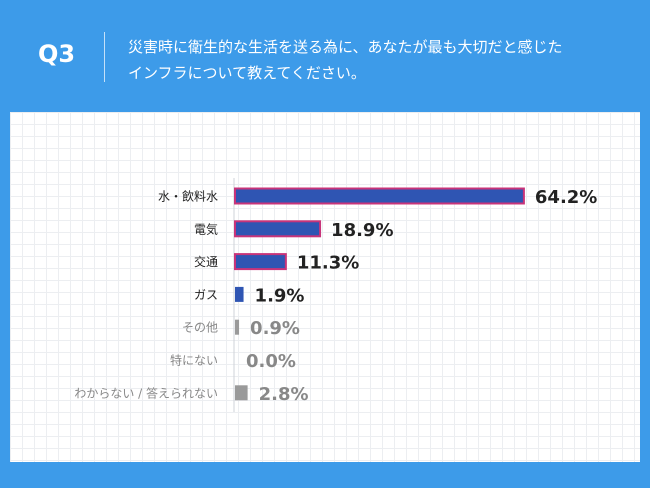 This screenshot has width=650, height=488. What do you see at coordinates (104, 57) in the screenshot?
I see `separator` at bounding box center [104, 57].